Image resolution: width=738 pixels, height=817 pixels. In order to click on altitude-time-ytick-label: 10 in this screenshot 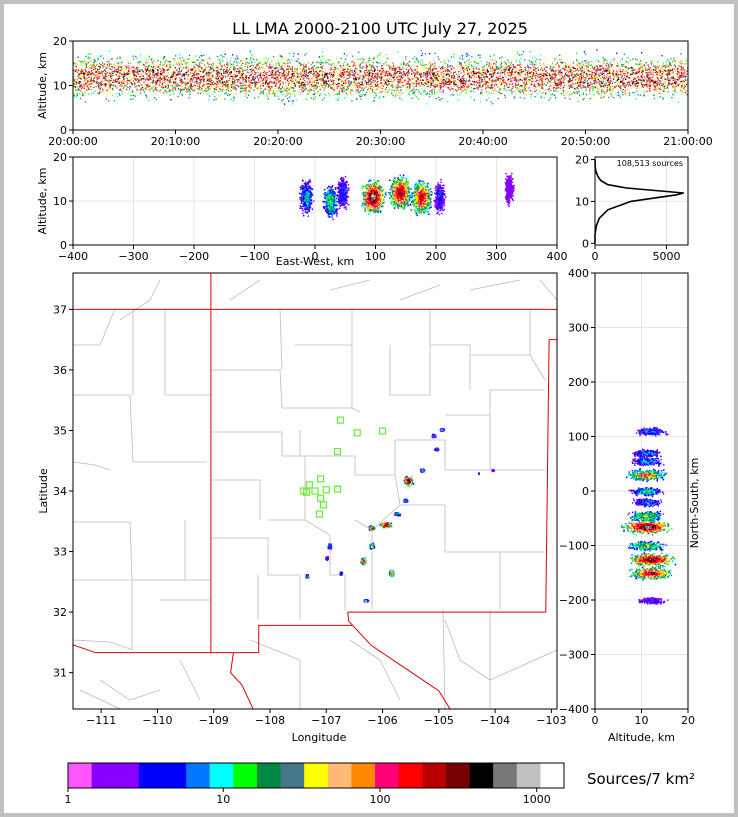, I will do `click(60, 86)`.